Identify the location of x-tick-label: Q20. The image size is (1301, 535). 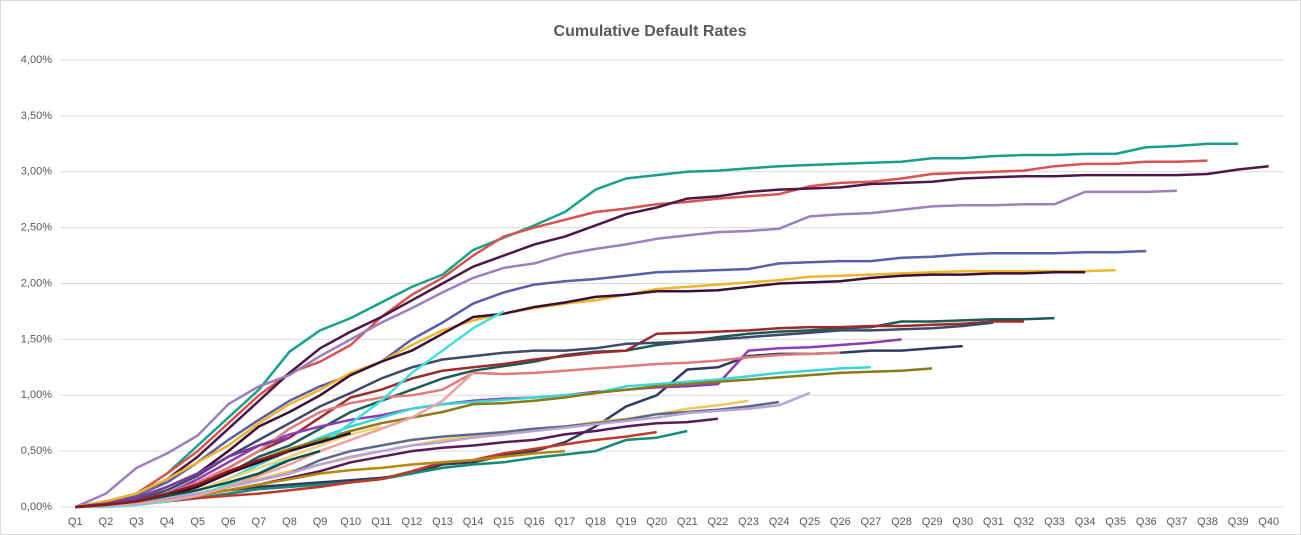
(656, 522).